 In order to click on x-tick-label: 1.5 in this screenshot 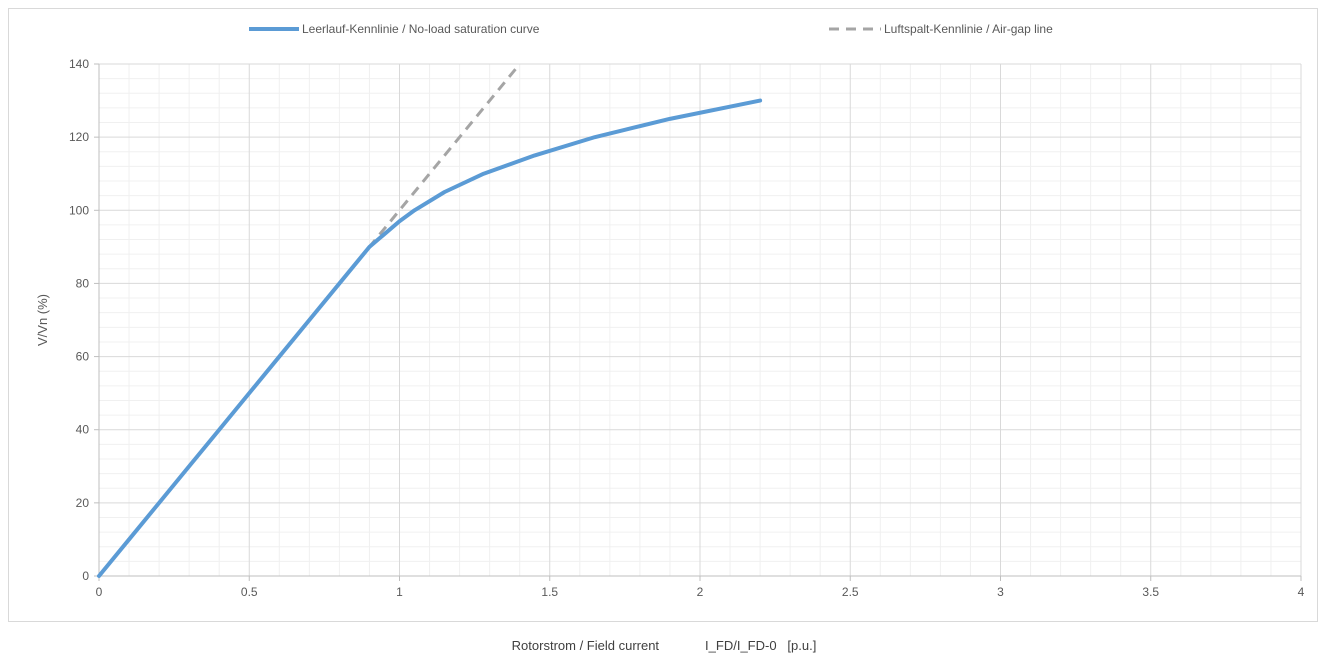, I will do `click(549, 592)`.